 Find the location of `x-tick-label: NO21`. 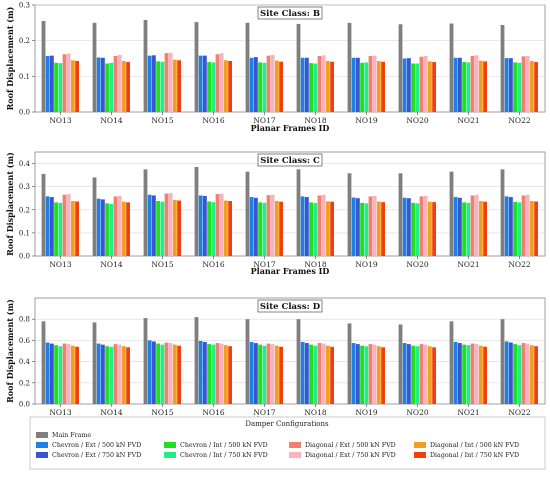

x-tick-label: NO21 is located at coordinates (468, 264).